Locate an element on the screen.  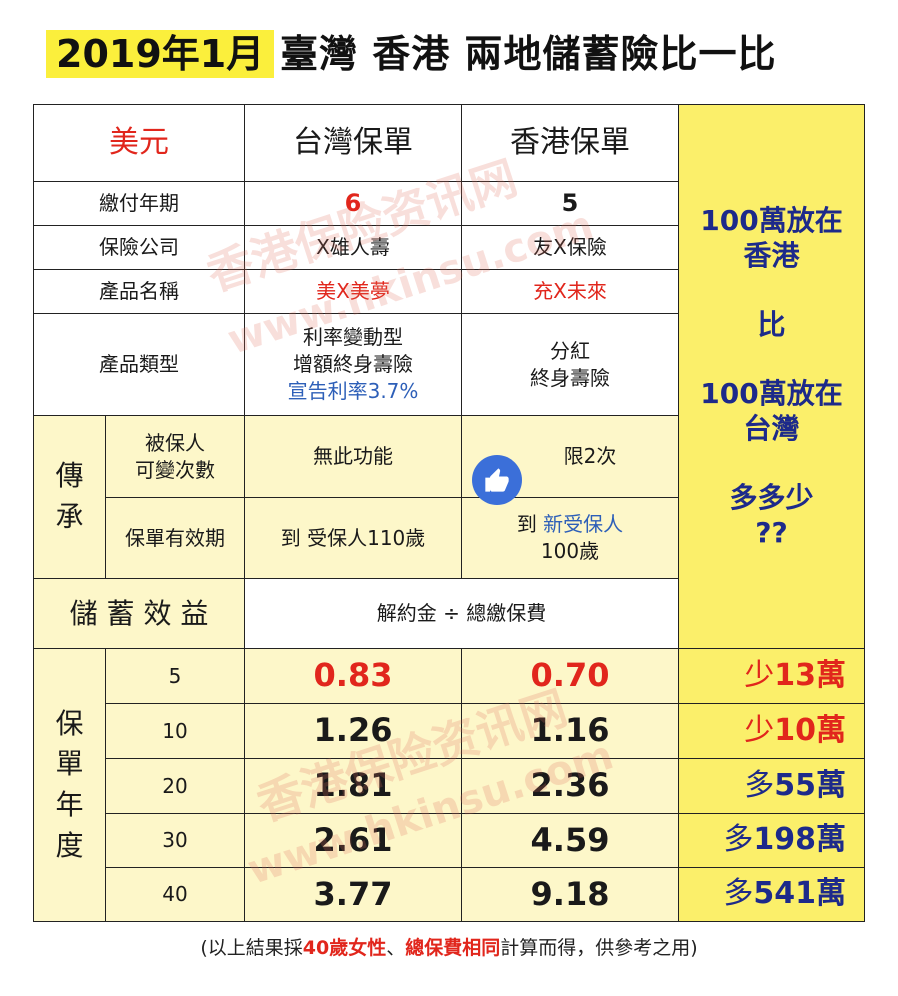
type-label: 產品類型 is located at coordinates (139, 364).